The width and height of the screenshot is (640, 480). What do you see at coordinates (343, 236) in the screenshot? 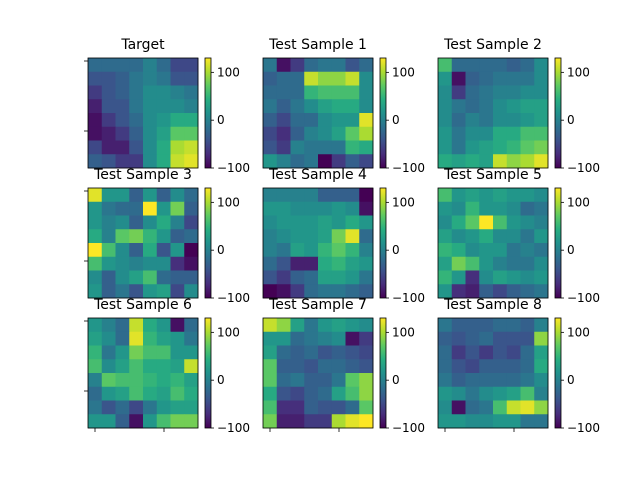
I see `panel-5: Test Sample 4 −100 0 100` at bounding box center [343, 236].